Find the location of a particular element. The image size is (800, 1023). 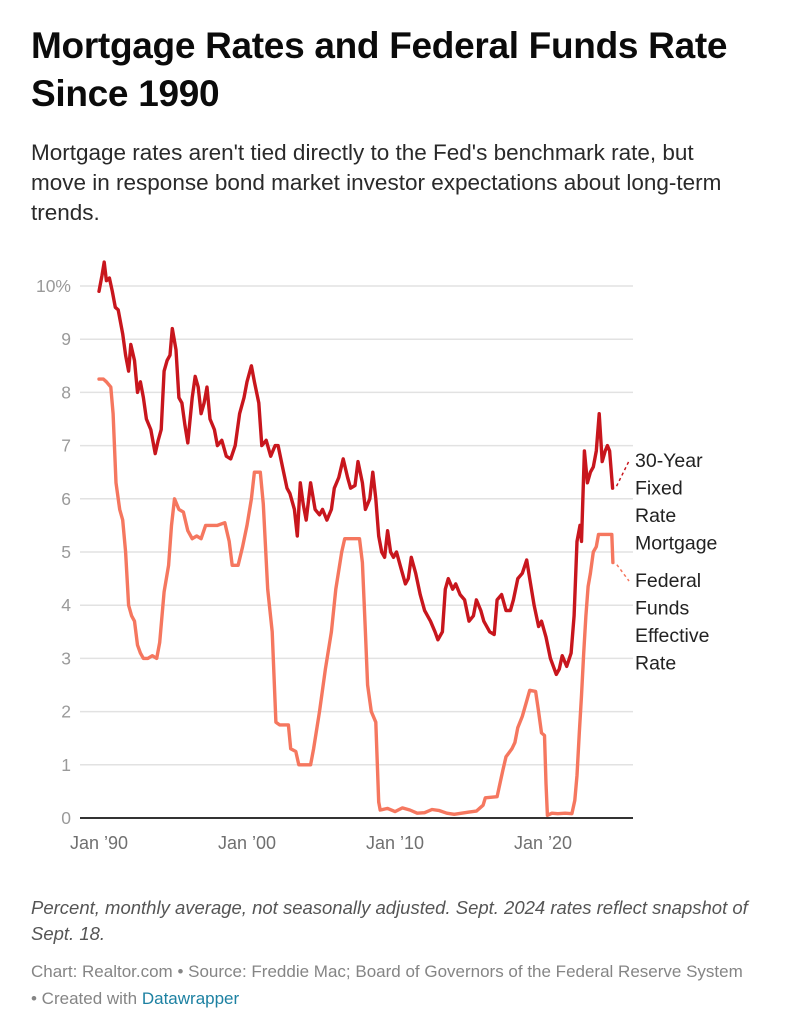

x-tick-label: Jan ’10 is located at coordinates (395, 843).